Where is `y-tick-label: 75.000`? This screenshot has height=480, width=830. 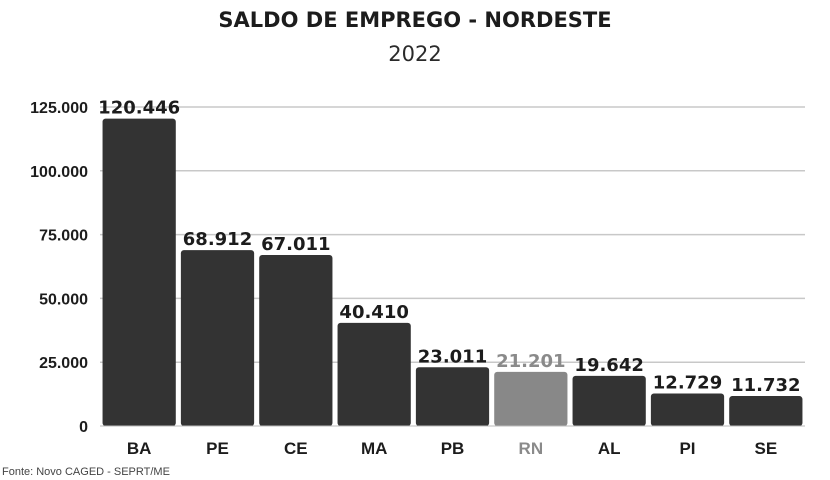 y-tick-label: 75.000 is located at coordinates (63, 236).